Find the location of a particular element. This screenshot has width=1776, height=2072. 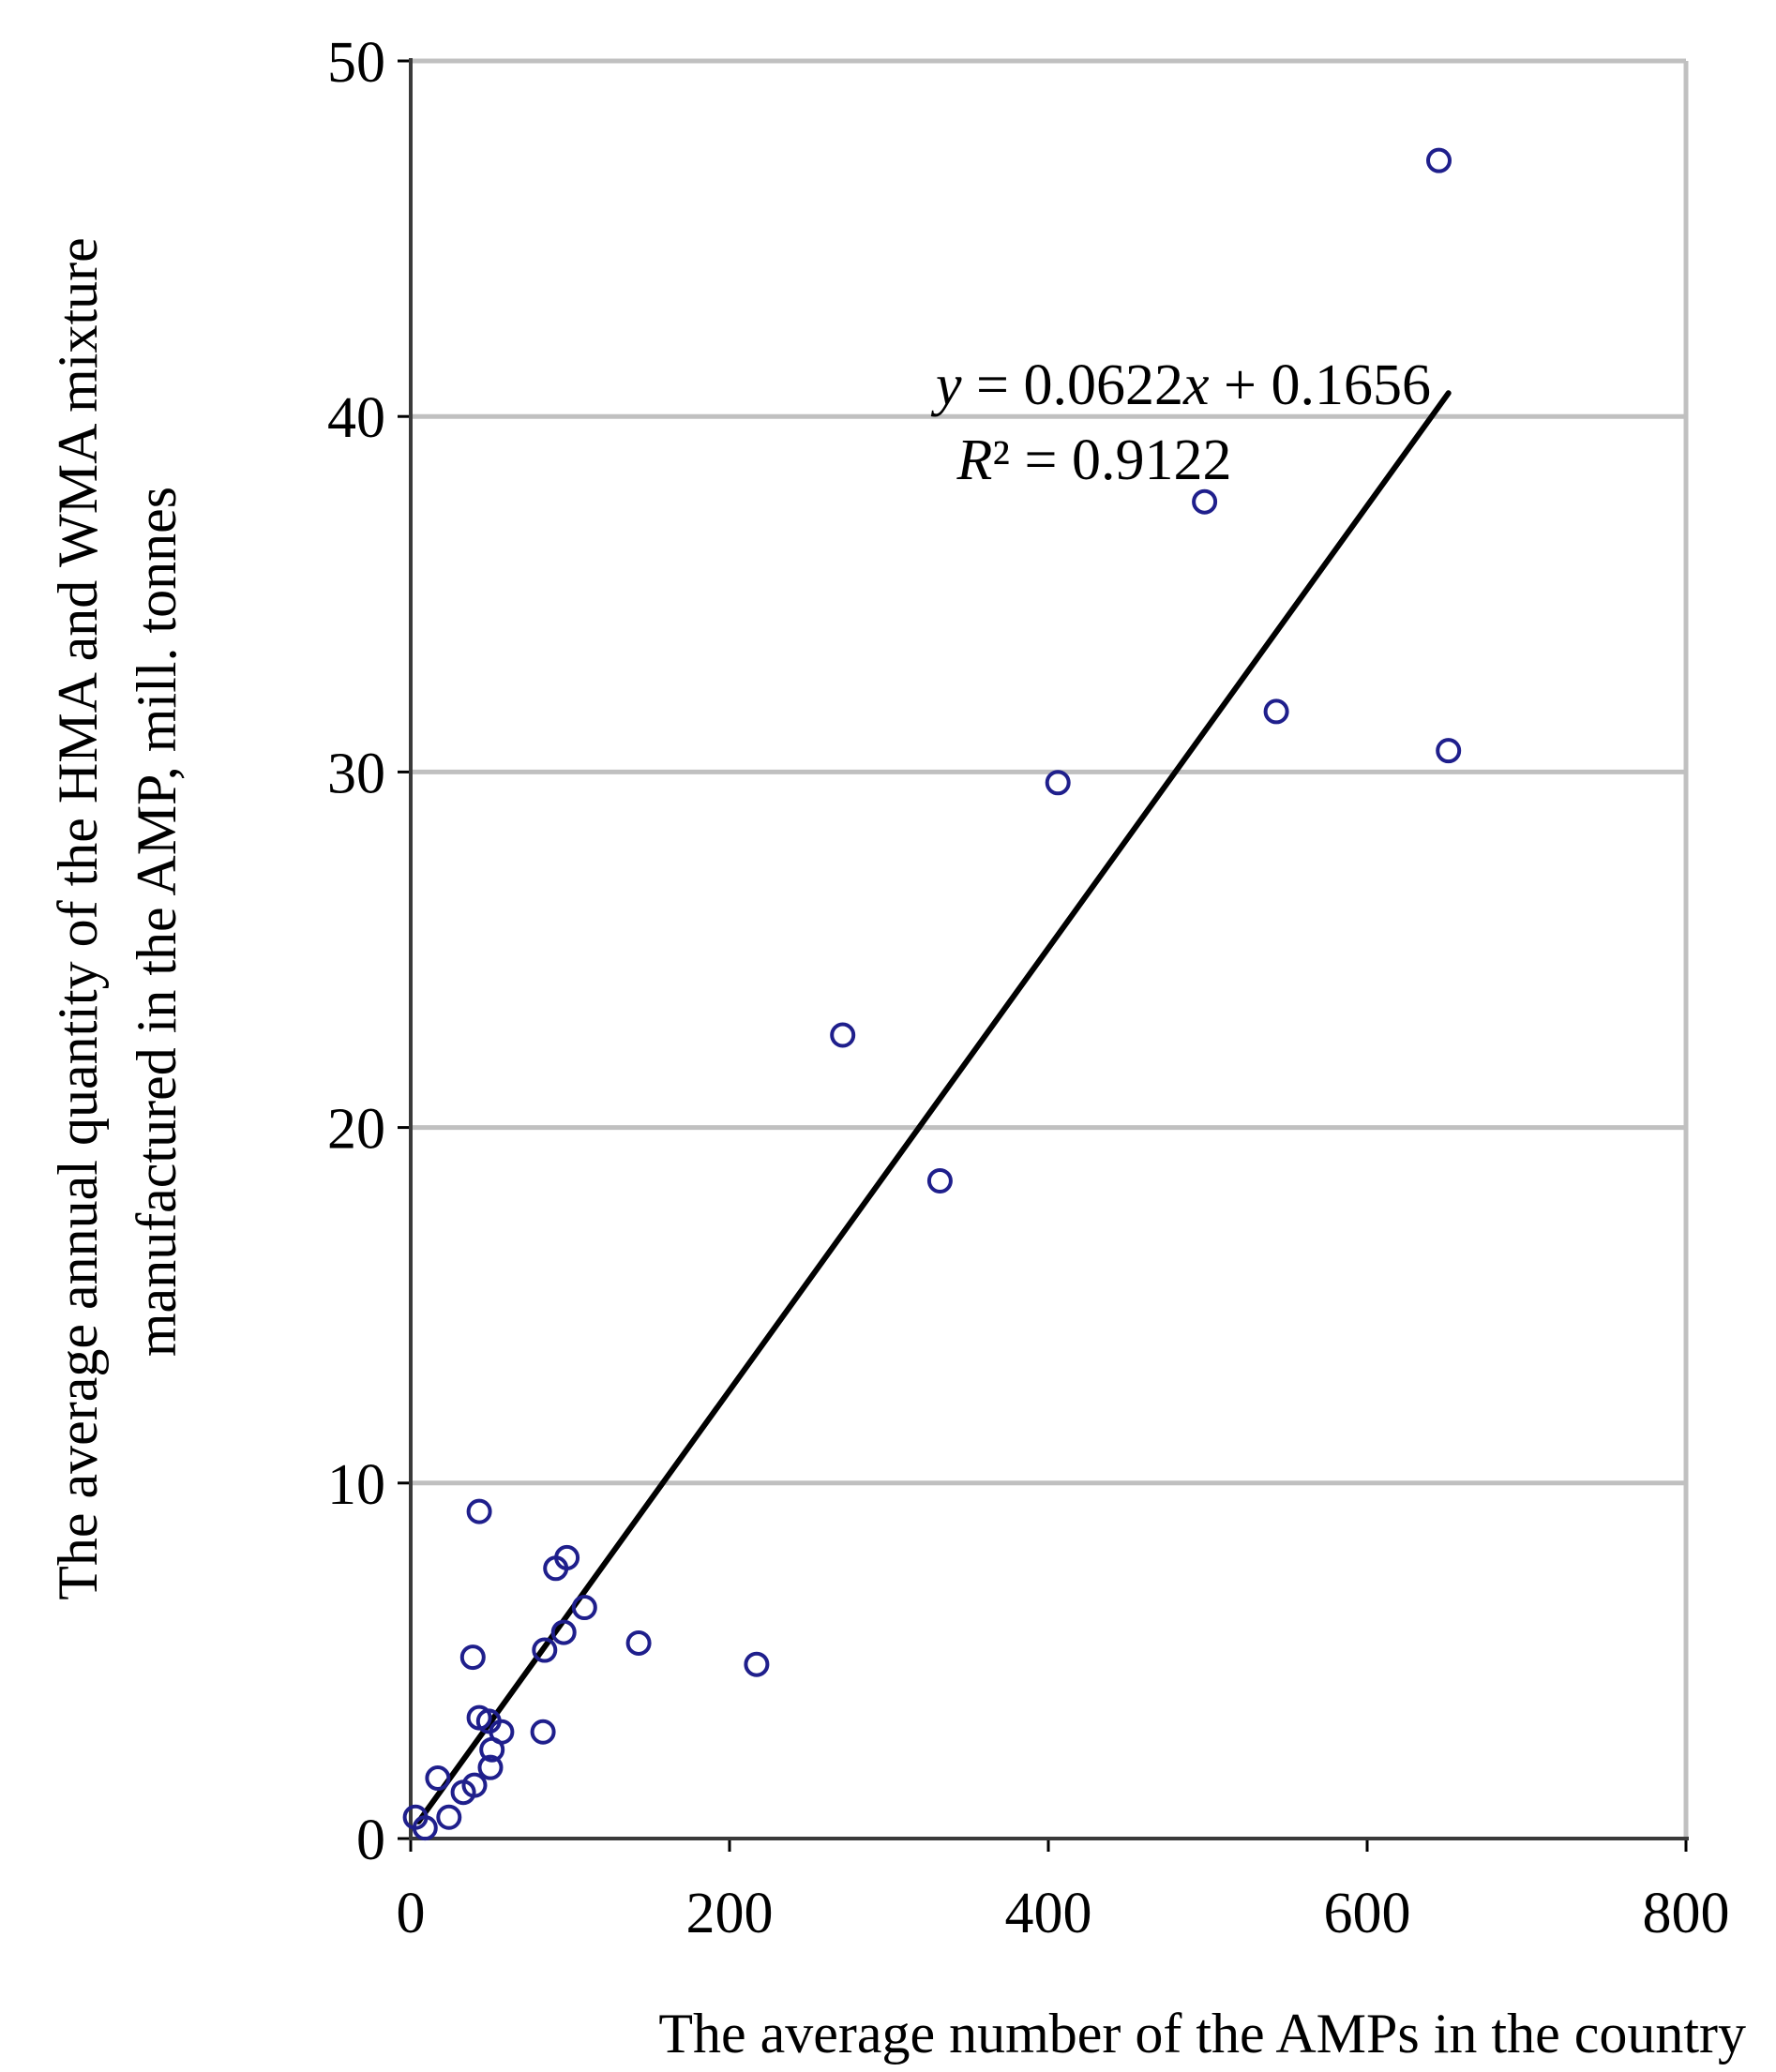

trendline-equation: y = 0.0622x + 0.1656 is located at coordinates (1180, 385).